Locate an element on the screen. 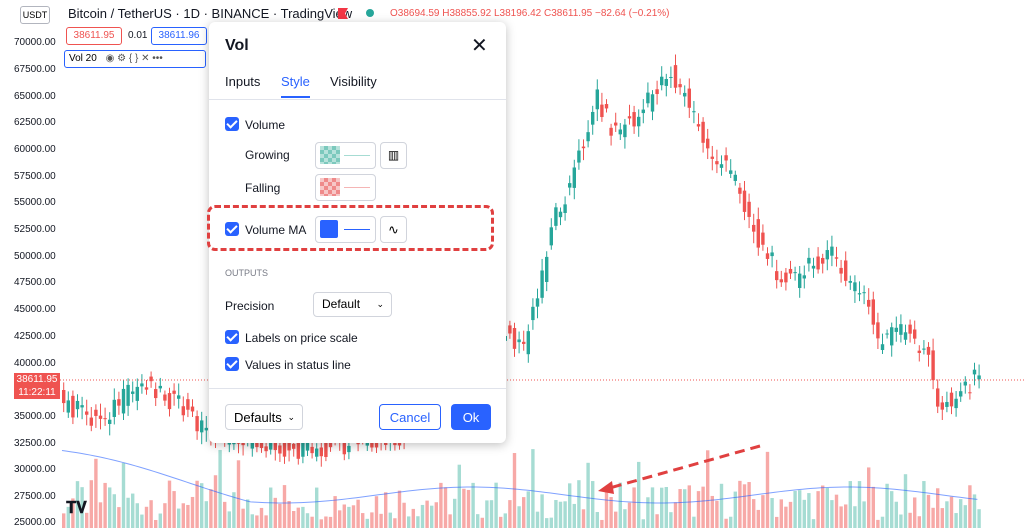  tab-active: Style is located at coordinates (295, 81).